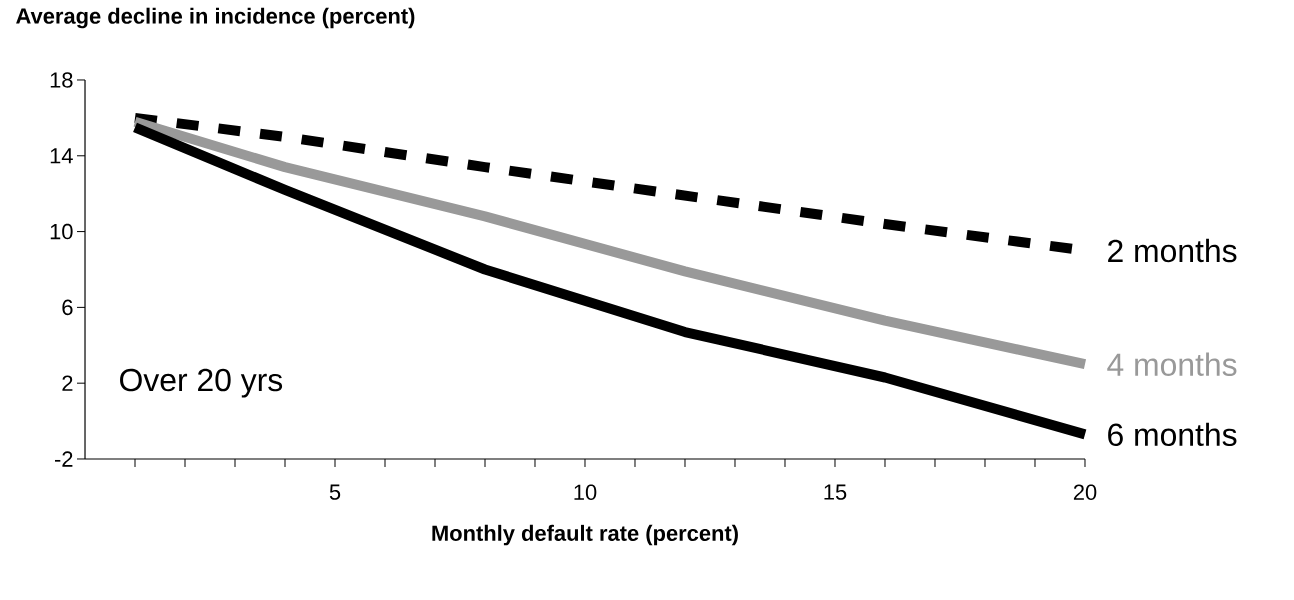 The height and width of the screenshot is (600, 1294). What do you see at coordinates (1085, 492) in the screenshot?
I see `x-tick-label: 20` at bounding box center [1085, 492].